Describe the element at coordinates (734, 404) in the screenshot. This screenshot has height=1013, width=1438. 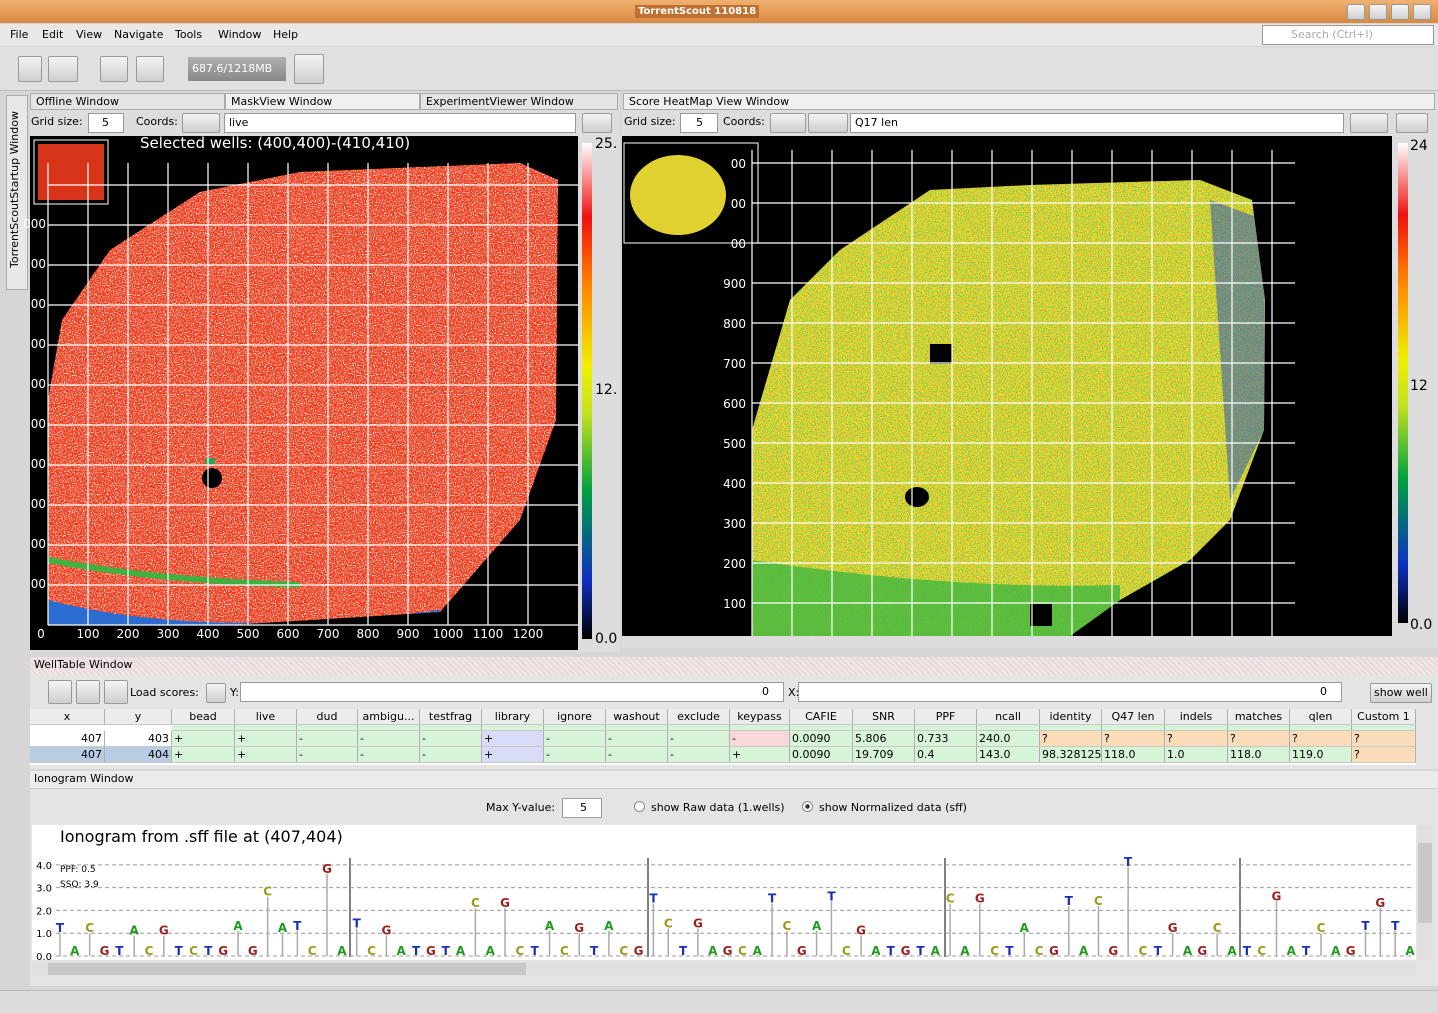
I see `y-tick-label: 600` at that location.